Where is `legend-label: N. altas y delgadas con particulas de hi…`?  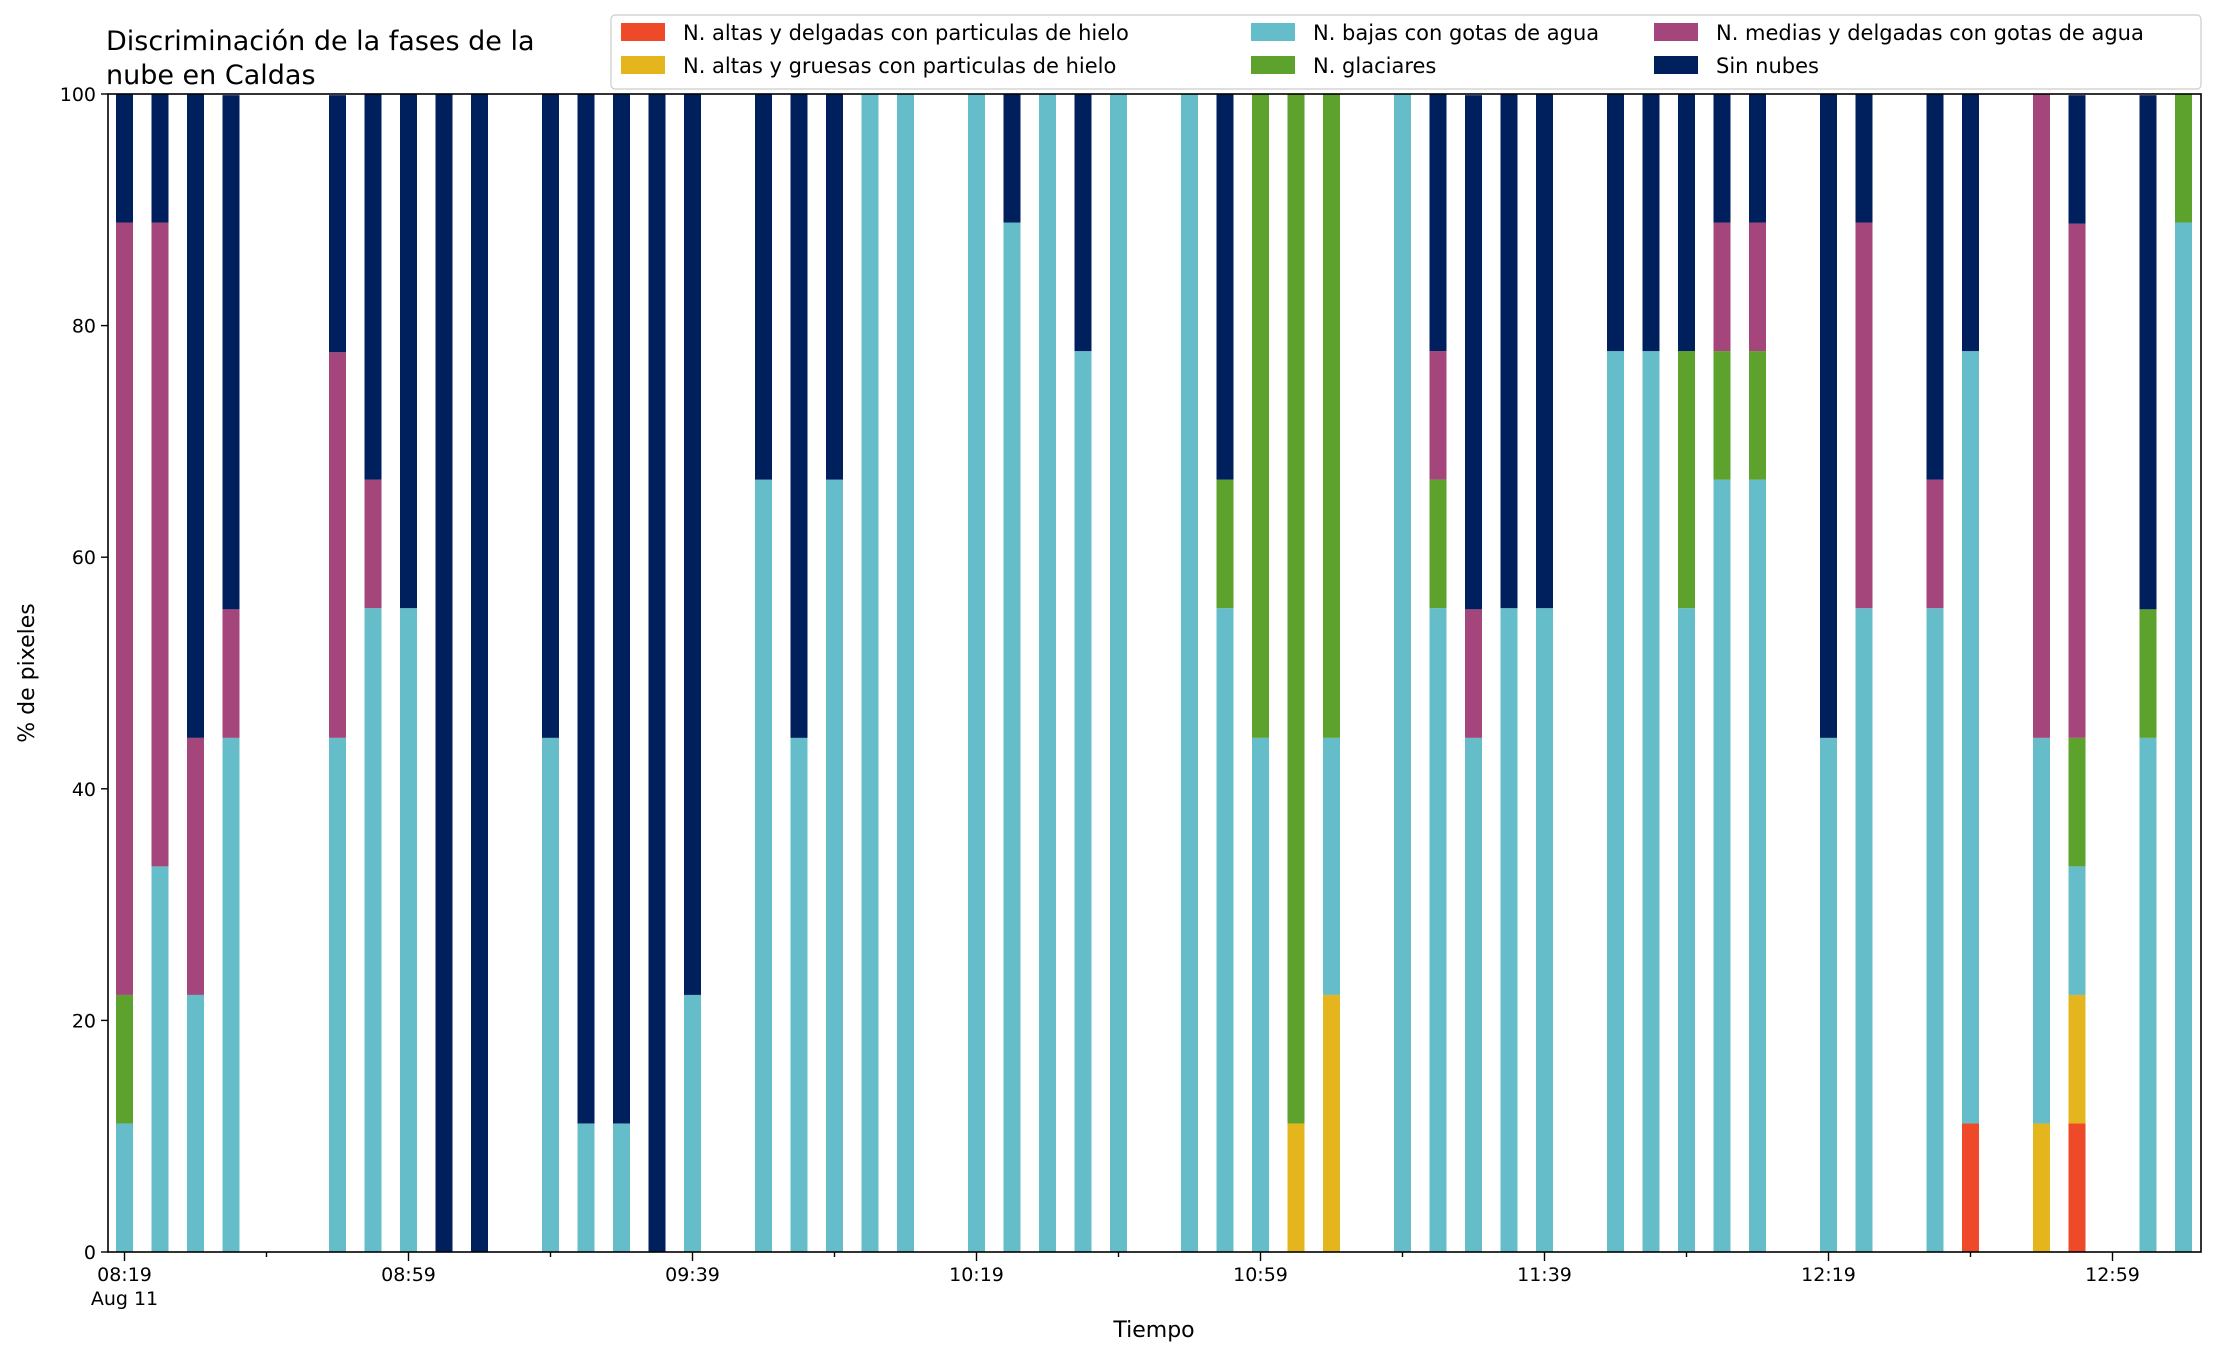
legend-label: N. altas y delgadas con particulas de hi… is located at coordinates (906, 33).